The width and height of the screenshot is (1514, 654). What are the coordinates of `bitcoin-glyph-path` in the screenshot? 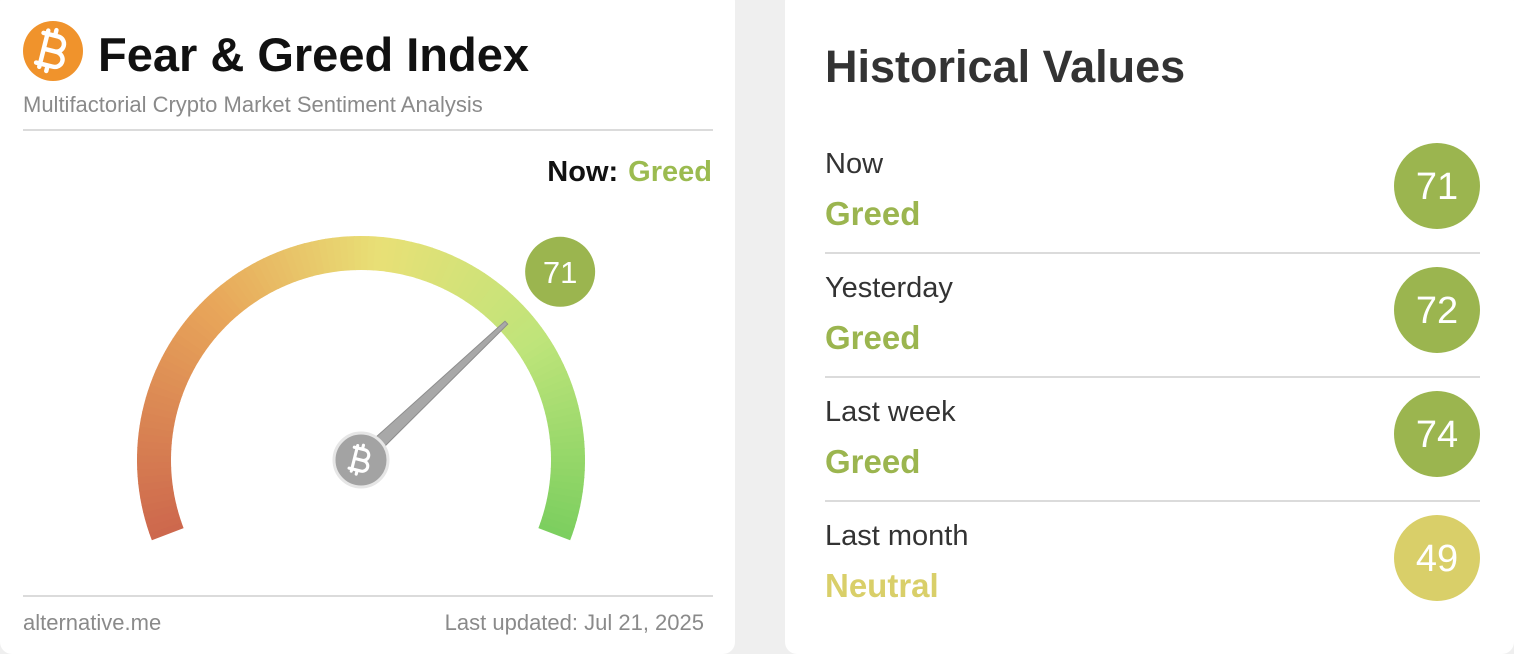 It's located at (359, 459).